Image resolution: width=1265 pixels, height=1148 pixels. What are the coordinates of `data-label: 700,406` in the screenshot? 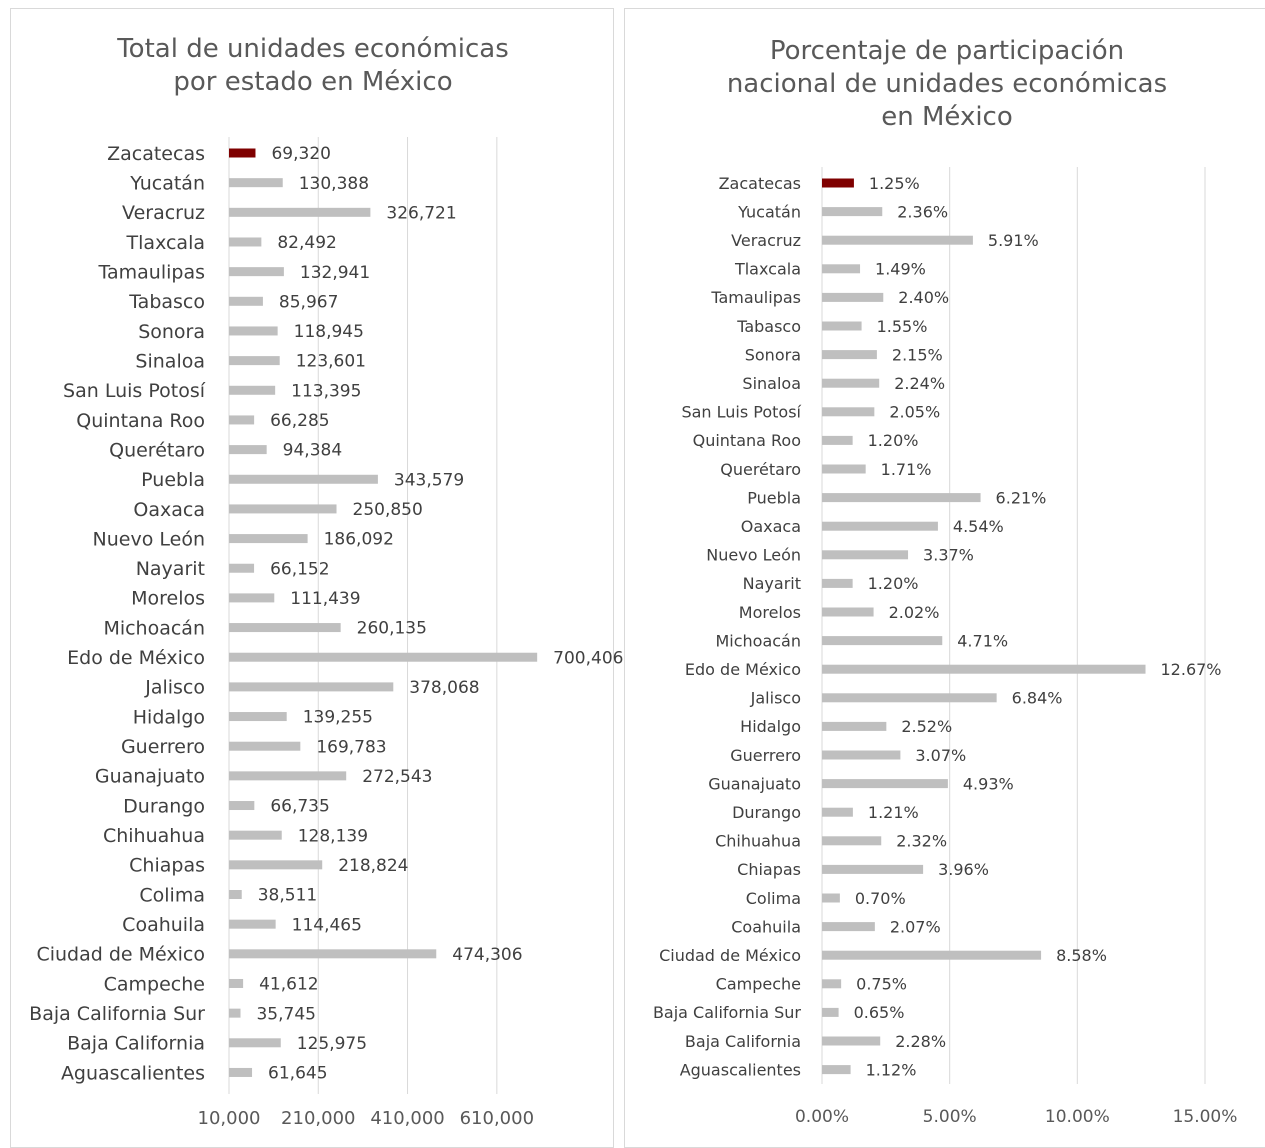 It's located at (588, 658).